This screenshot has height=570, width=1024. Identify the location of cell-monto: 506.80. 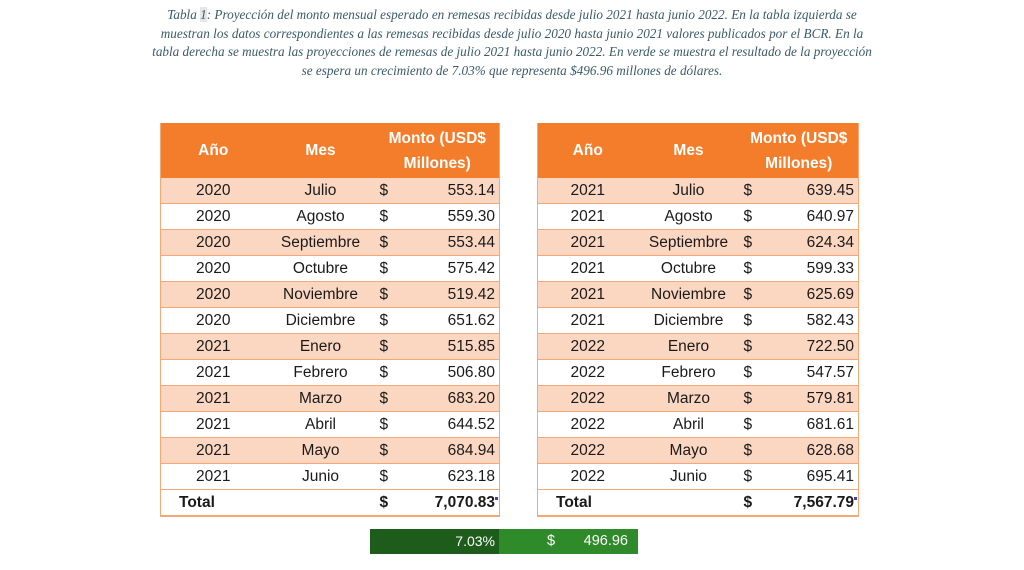
(460, 372).